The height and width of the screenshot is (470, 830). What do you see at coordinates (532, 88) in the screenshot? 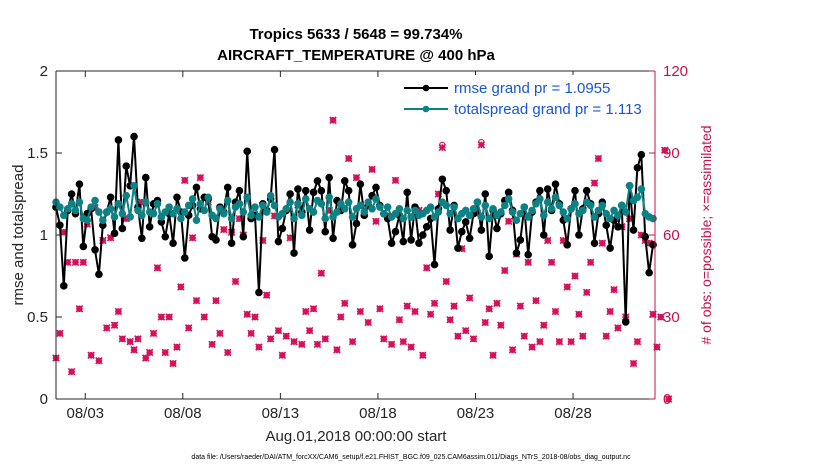
I see `rmse-legend-label: rmse grand pr = 1.0955` at bounding box center [532, 88].